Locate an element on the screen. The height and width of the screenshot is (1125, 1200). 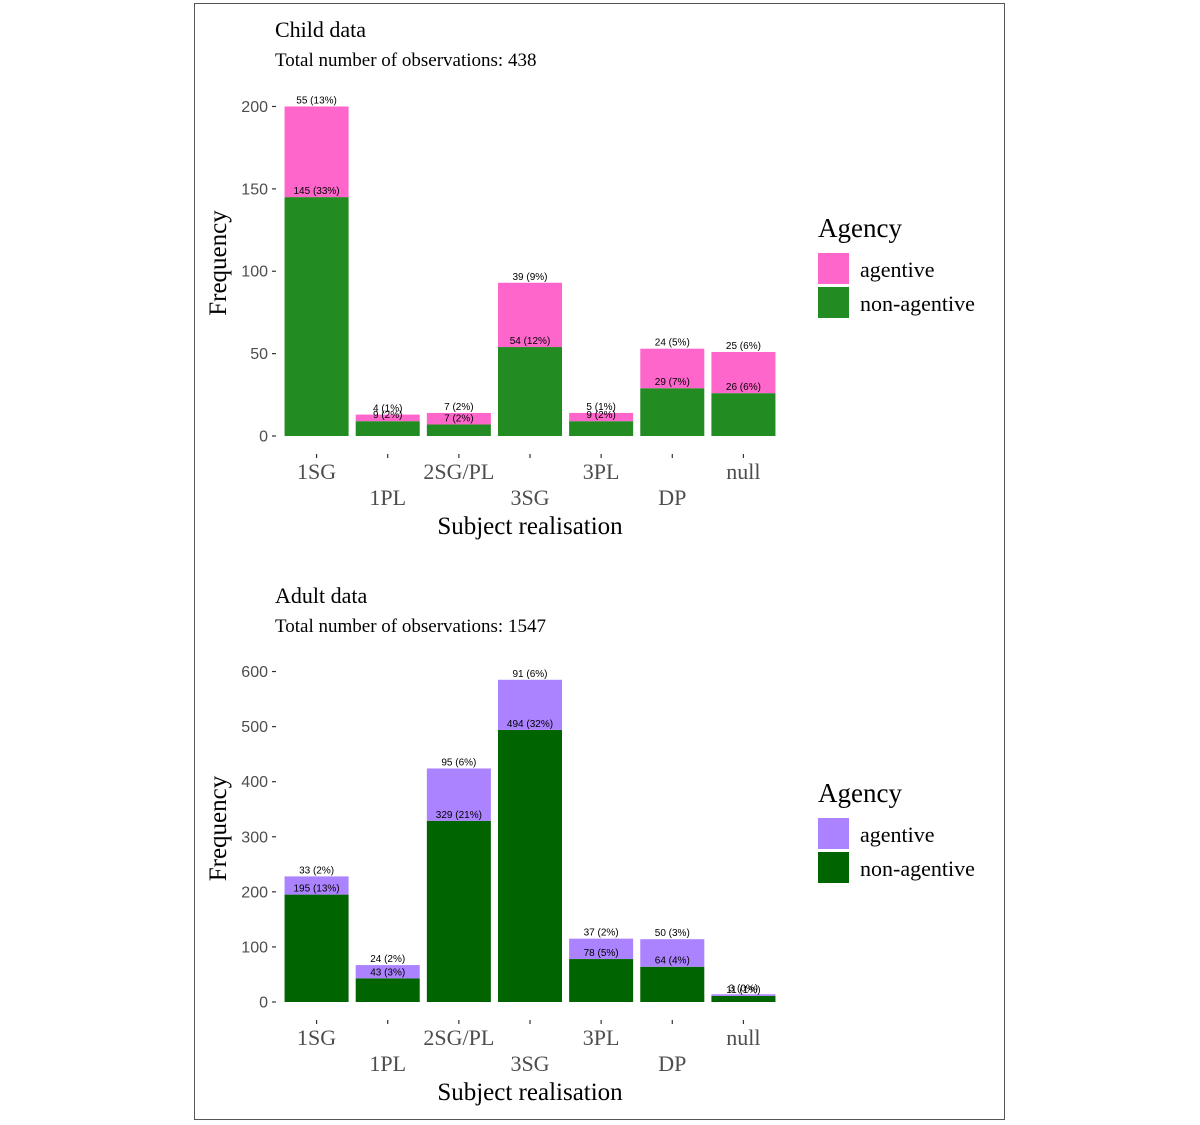
data-label: 11 (1%) is located at coordinates (743, 990).